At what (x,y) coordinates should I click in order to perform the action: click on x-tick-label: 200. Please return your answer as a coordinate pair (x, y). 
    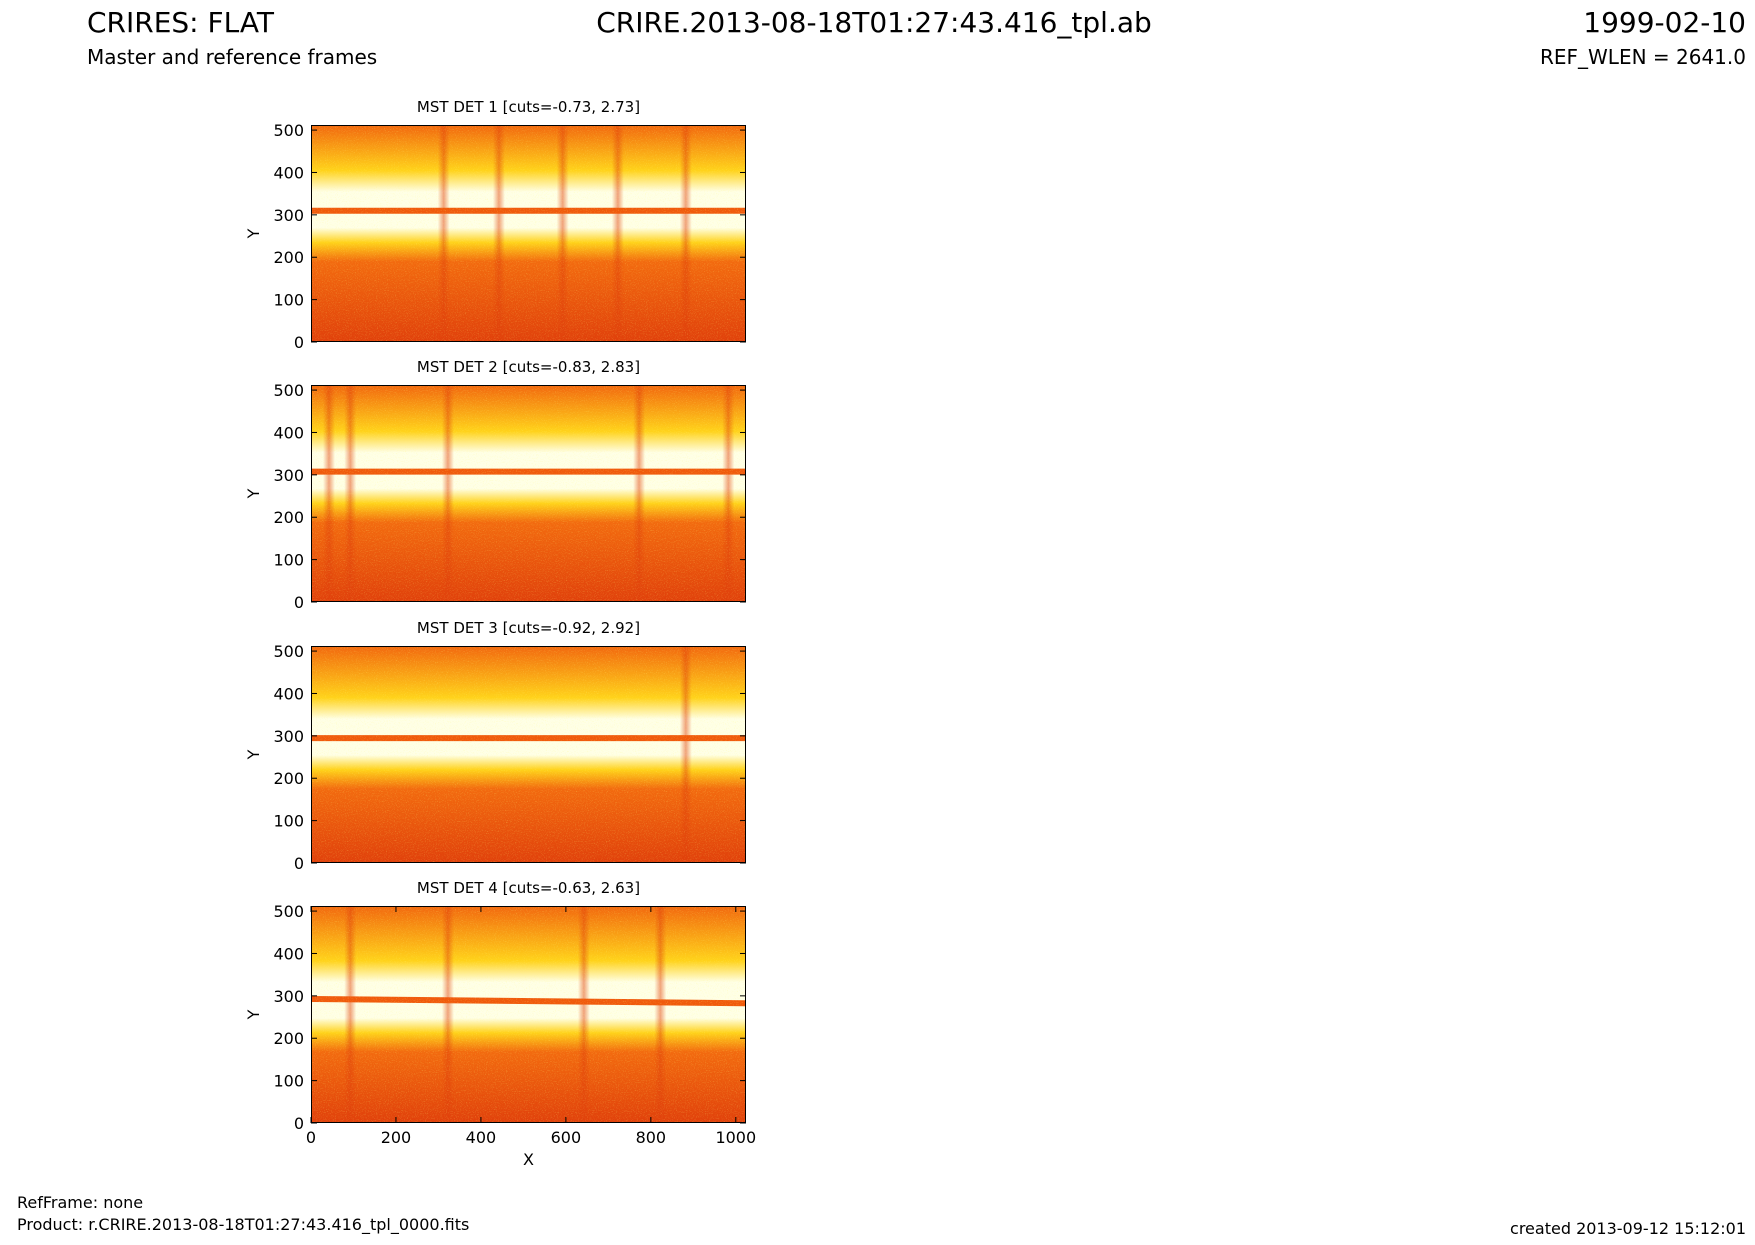
    Looking at the image, I should click on (396, 1137).